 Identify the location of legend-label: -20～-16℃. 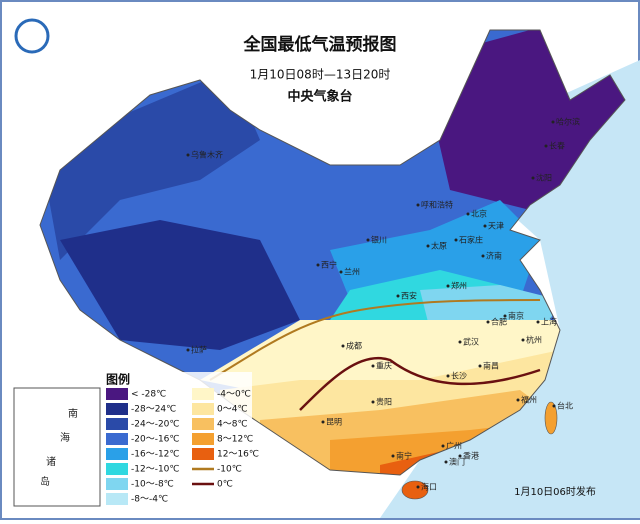
(155, 440).